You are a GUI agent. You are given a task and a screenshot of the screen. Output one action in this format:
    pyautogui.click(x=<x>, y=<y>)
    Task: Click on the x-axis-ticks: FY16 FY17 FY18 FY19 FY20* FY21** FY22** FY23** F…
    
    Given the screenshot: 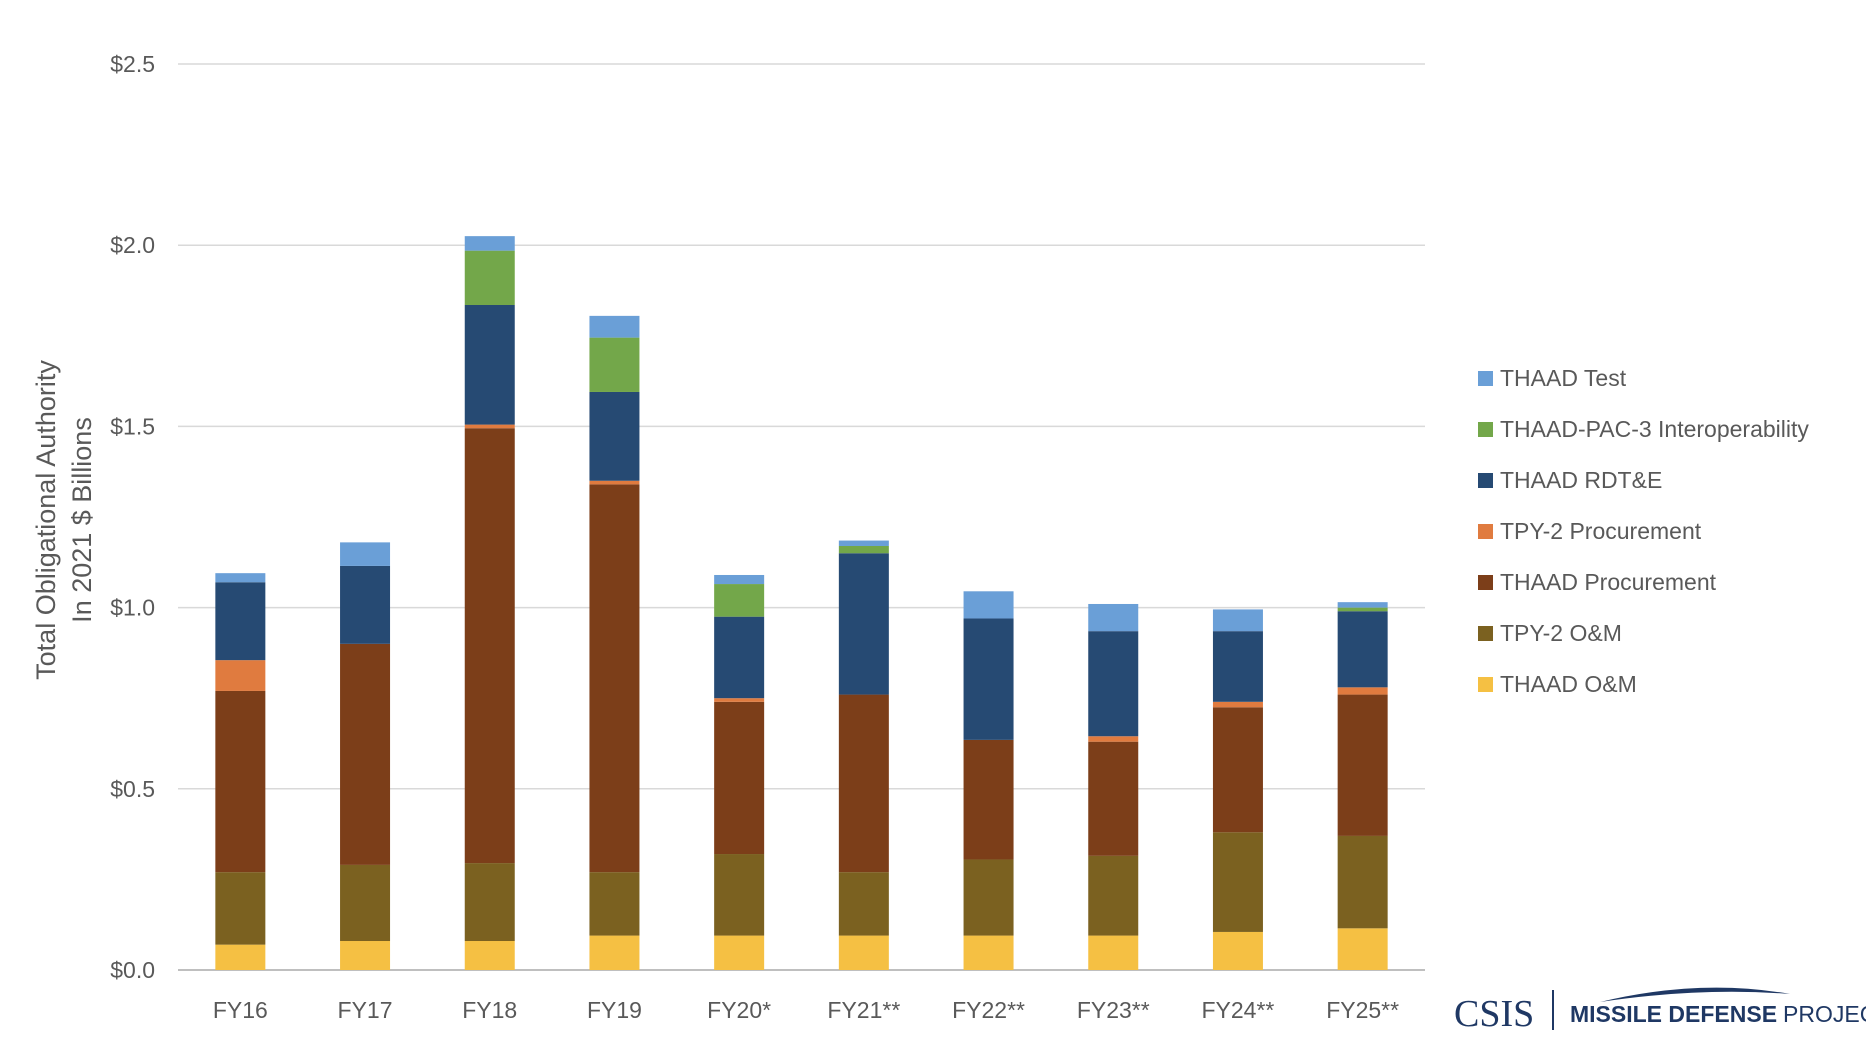 What is the action you would take?
    pyautogui.click(x=806, y=1010)
    